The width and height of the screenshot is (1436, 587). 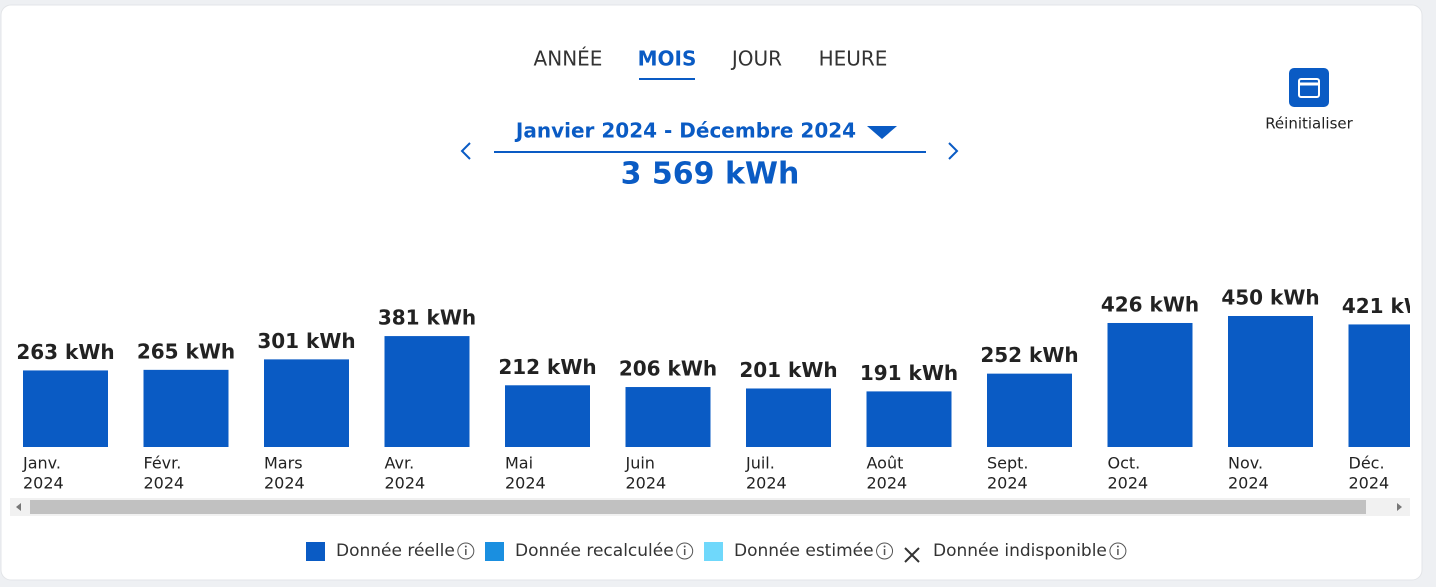 What do you see at coordinates (756, 59) in the screenshot?
I see `tab: JOUR` at bounding box center [756, 59].